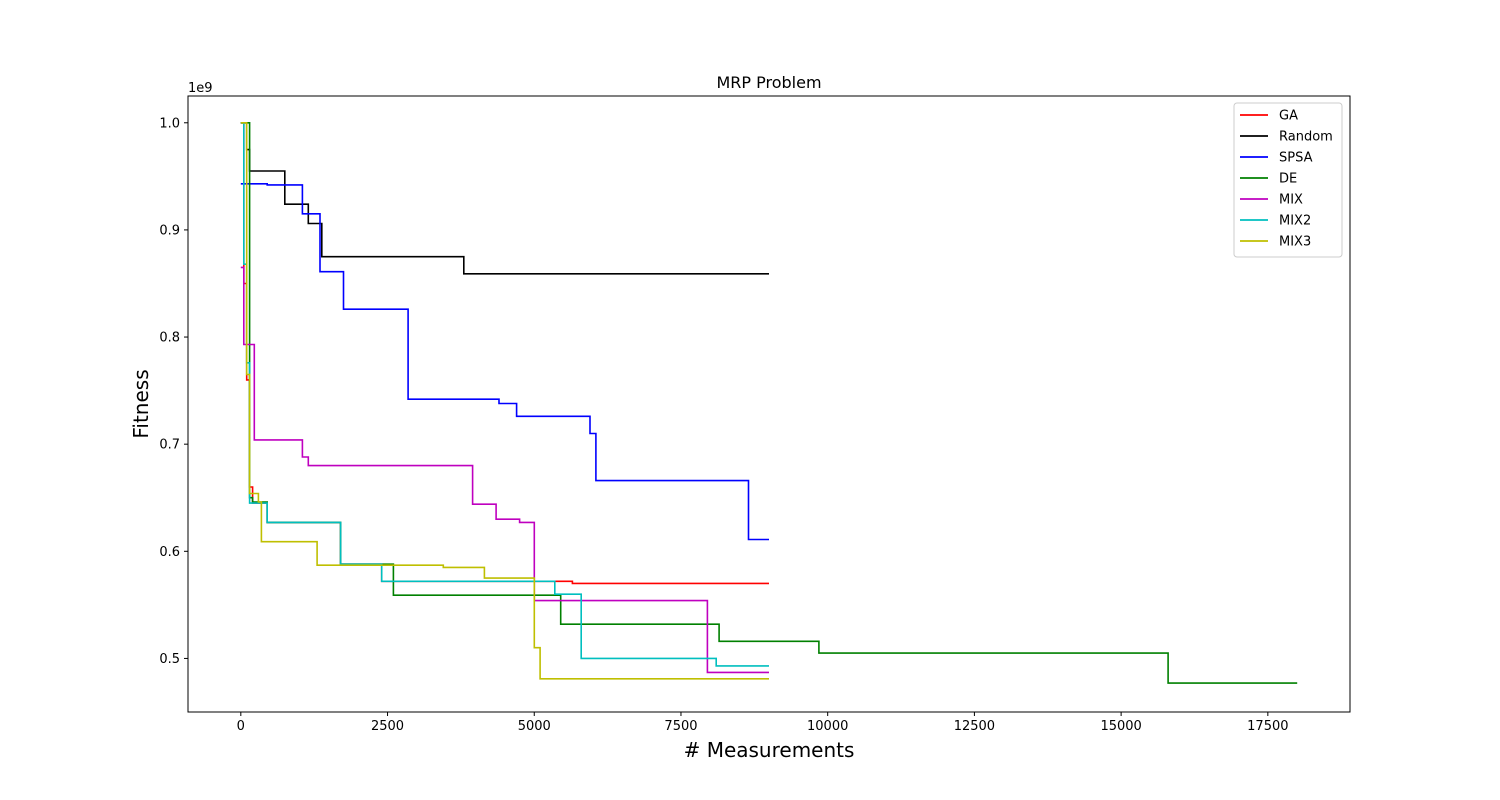 The image size is (1500, 800). I want to click on x-tick-label: 7500, so click(680, 726).